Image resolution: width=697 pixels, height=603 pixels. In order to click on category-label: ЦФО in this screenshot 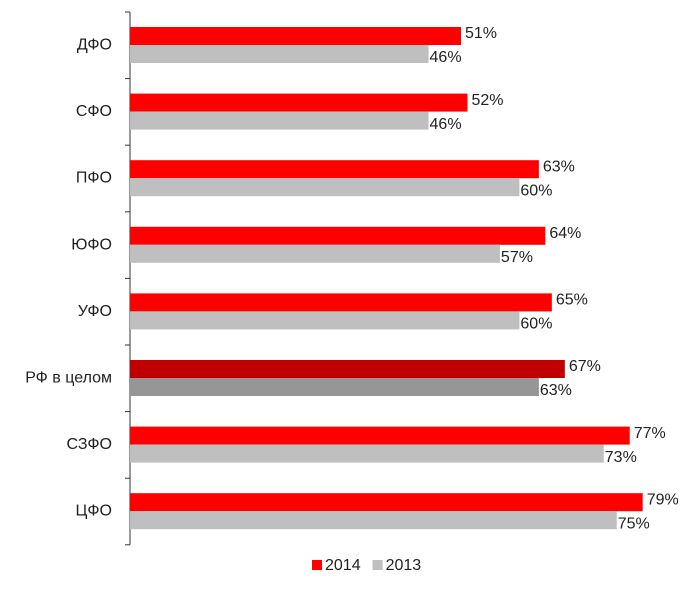, I will do `click(94, 511)`.